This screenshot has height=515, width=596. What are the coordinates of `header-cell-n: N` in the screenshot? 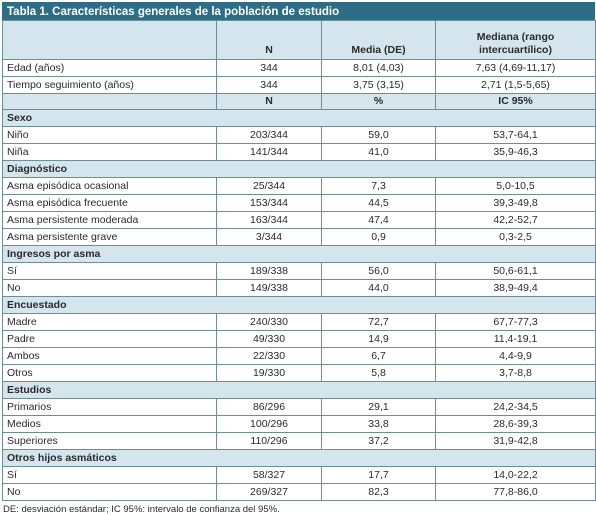 It's located at (269, 40).